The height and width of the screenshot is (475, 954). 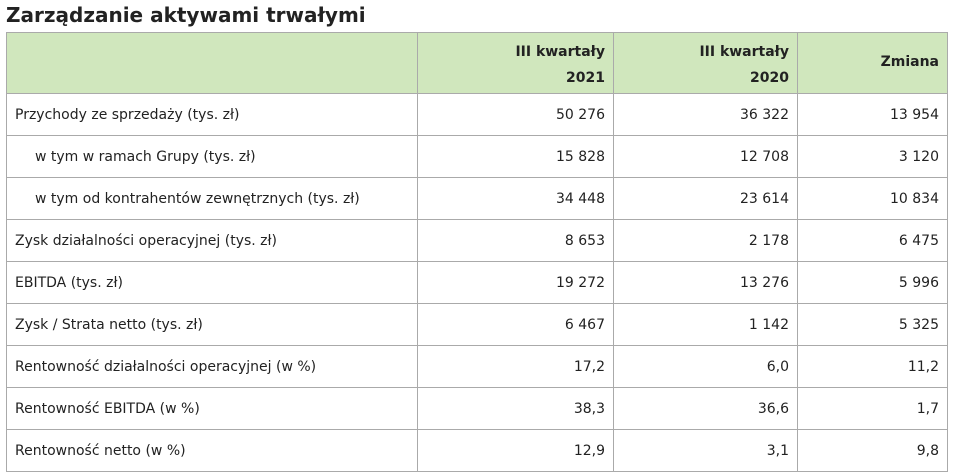 I want to click on cell-value: 3,1, so click(x=705, y=450).